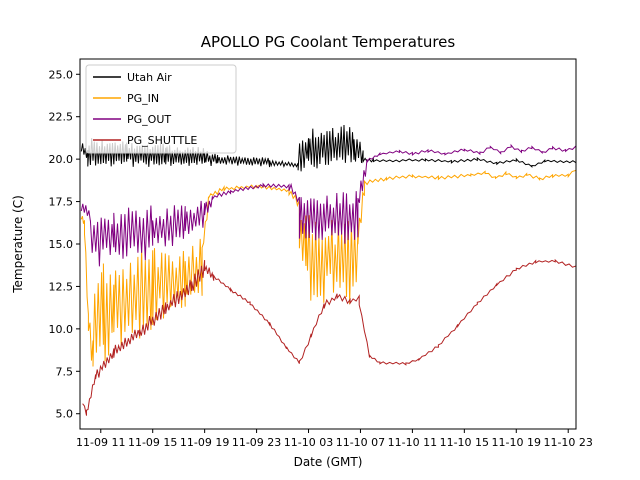  What do you see at coordinates (65, 414) in the screenshot?
I see `y-tick-label: 5.0` at bounding box center [65, 414].